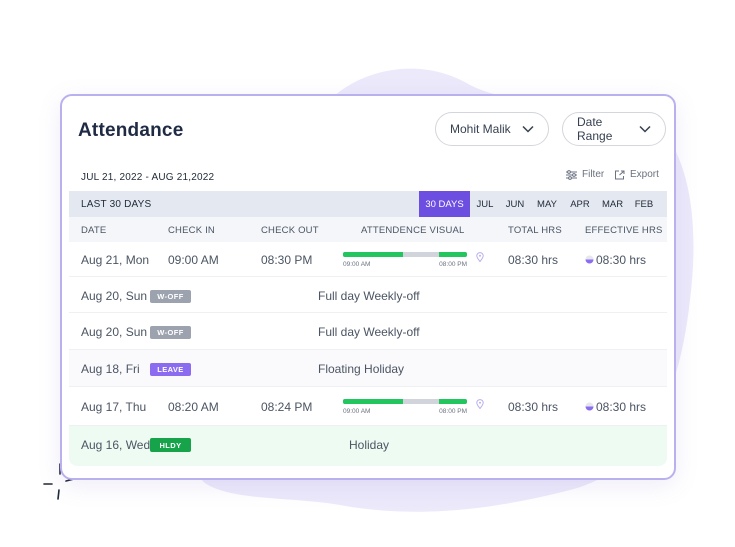 This screenshot has height=547, width=735. Describe the element at coordinates (612, 204) in the screenshot. I see `tab-mar: MAR` at that location.